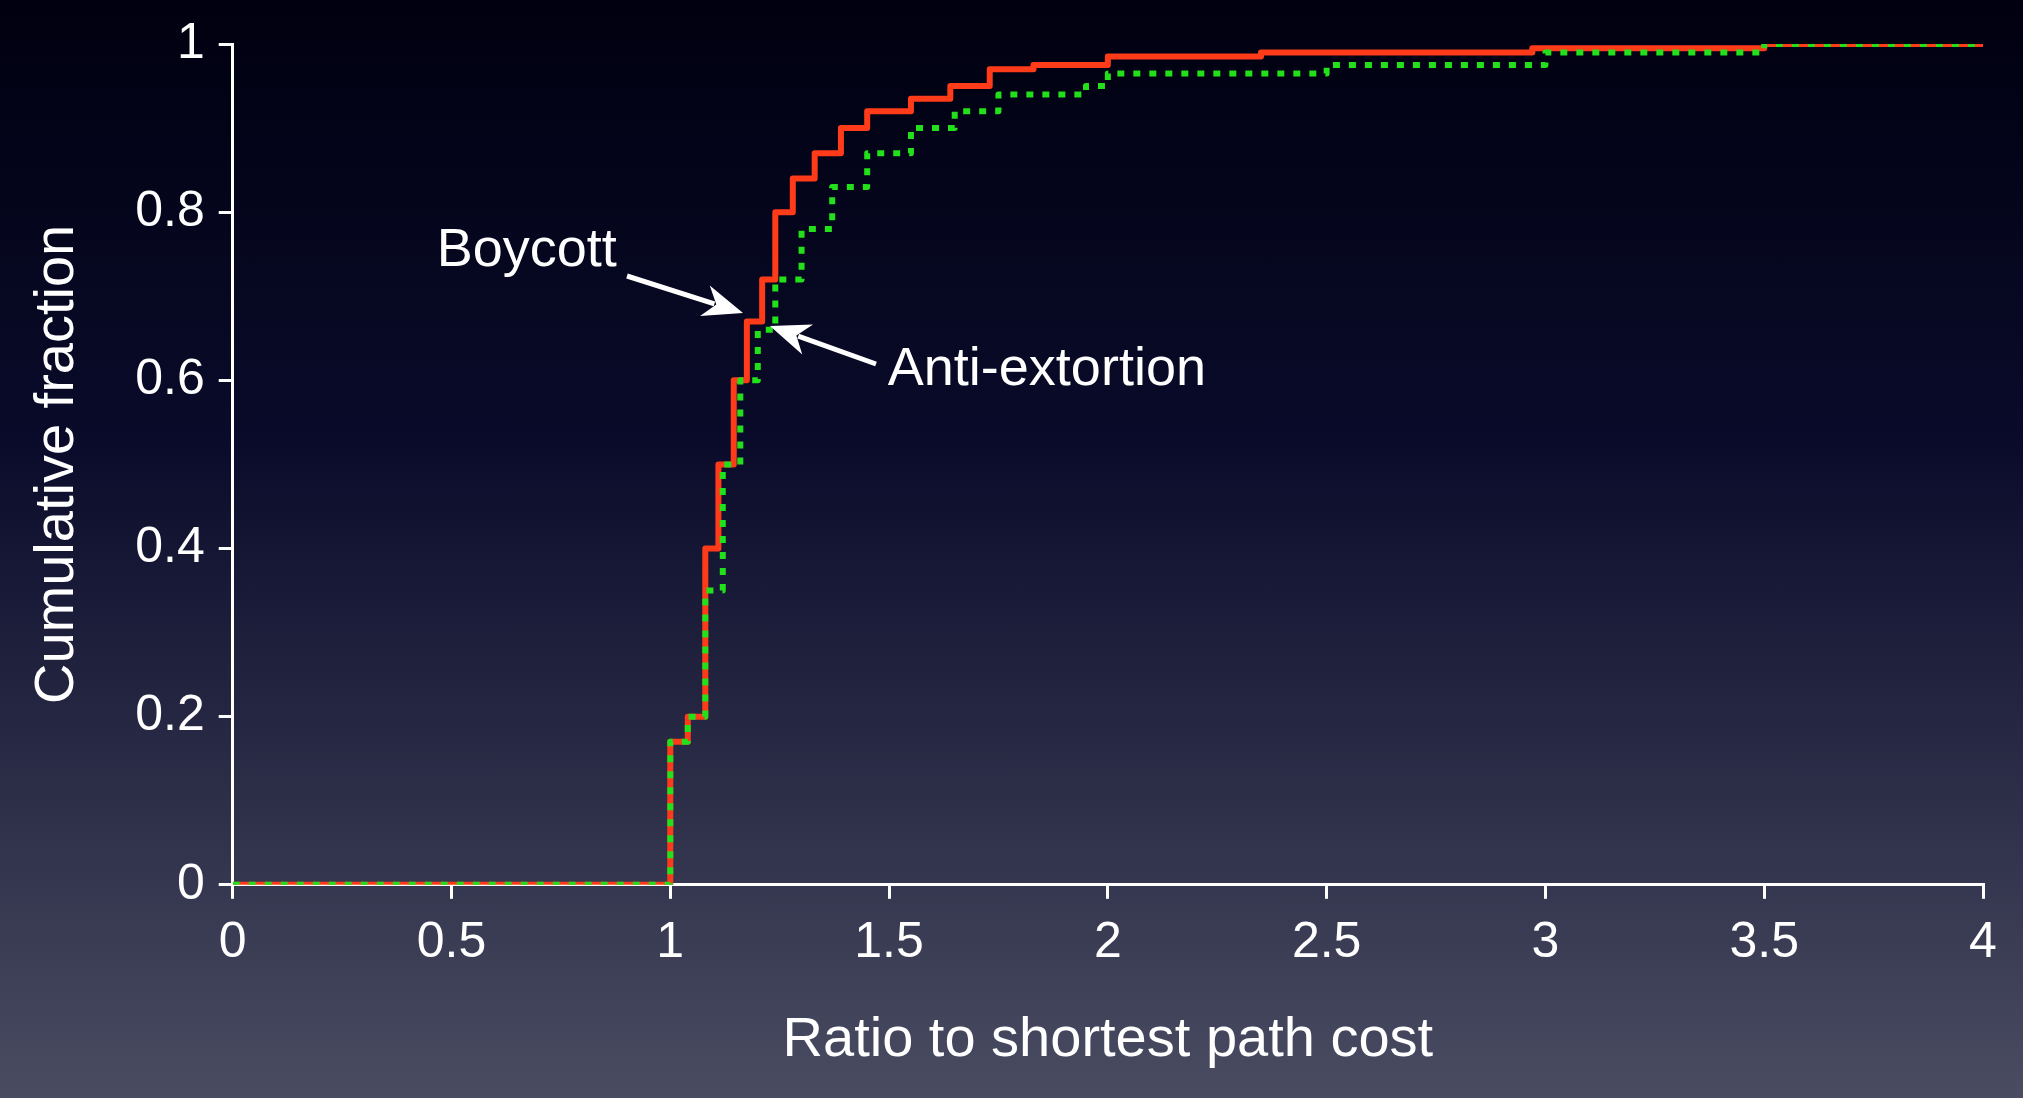 Image resolution: width=2023 pixels, height=1098 pixels. What do you see at coordinates (190, 40) in the screenshot?
I see `y-tick-label: 1` at bounding box center [190, 40].